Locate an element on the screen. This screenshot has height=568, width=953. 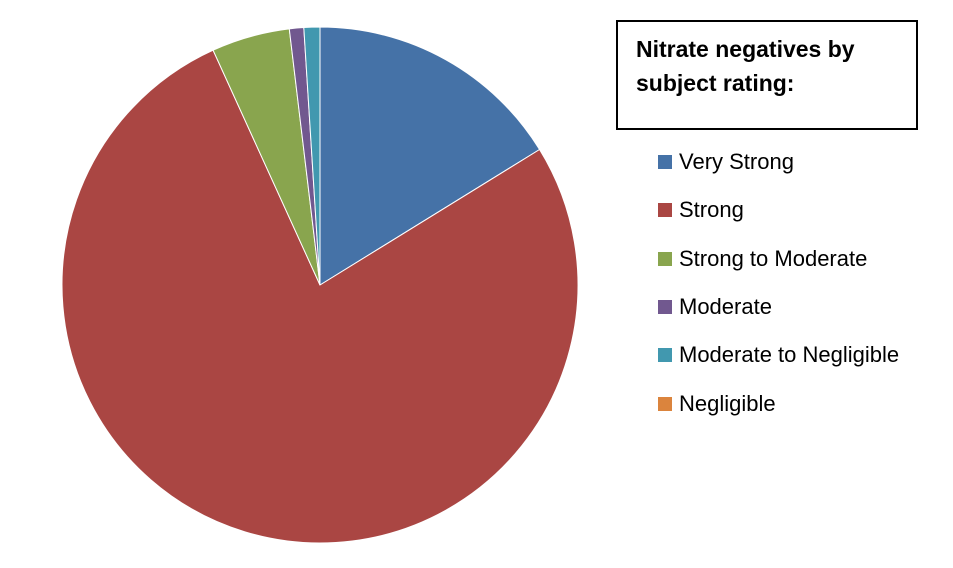
legend-label: Very Strong is located at coordinates (736, 161).